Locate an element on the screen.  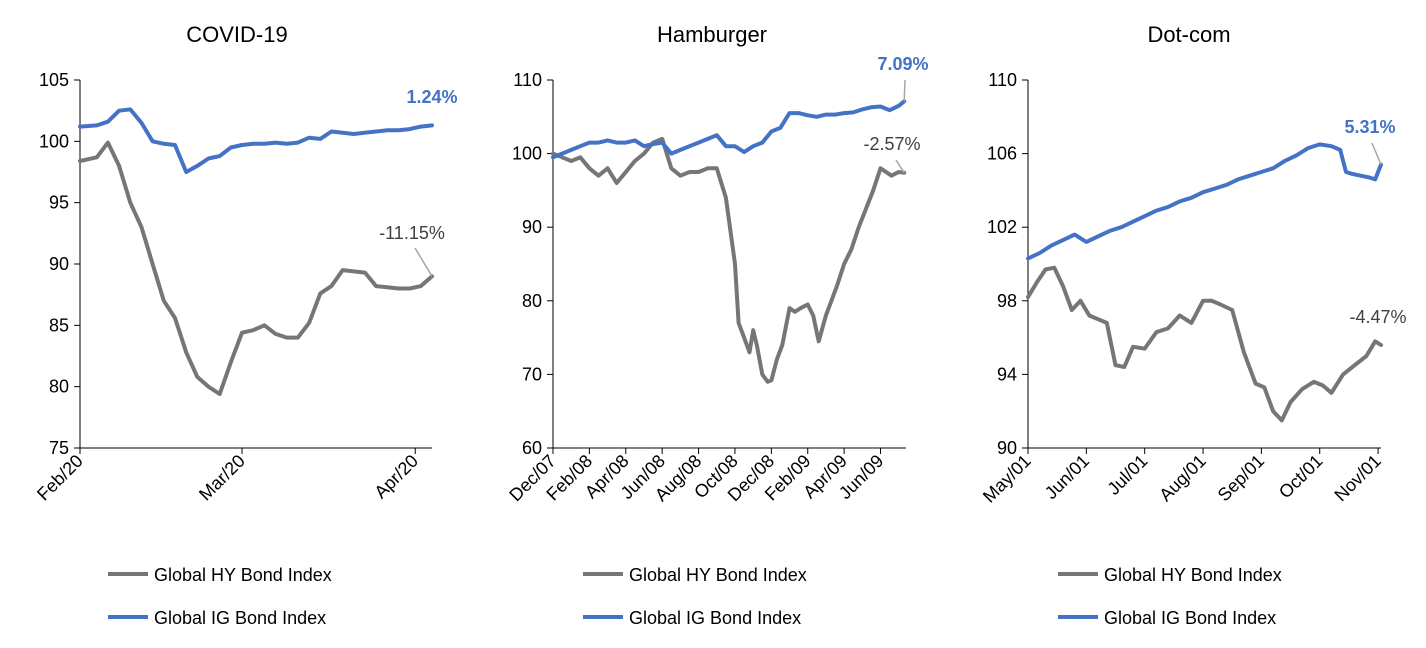
x-tick-label: Feb/20 is located at coordinates (60, 478).